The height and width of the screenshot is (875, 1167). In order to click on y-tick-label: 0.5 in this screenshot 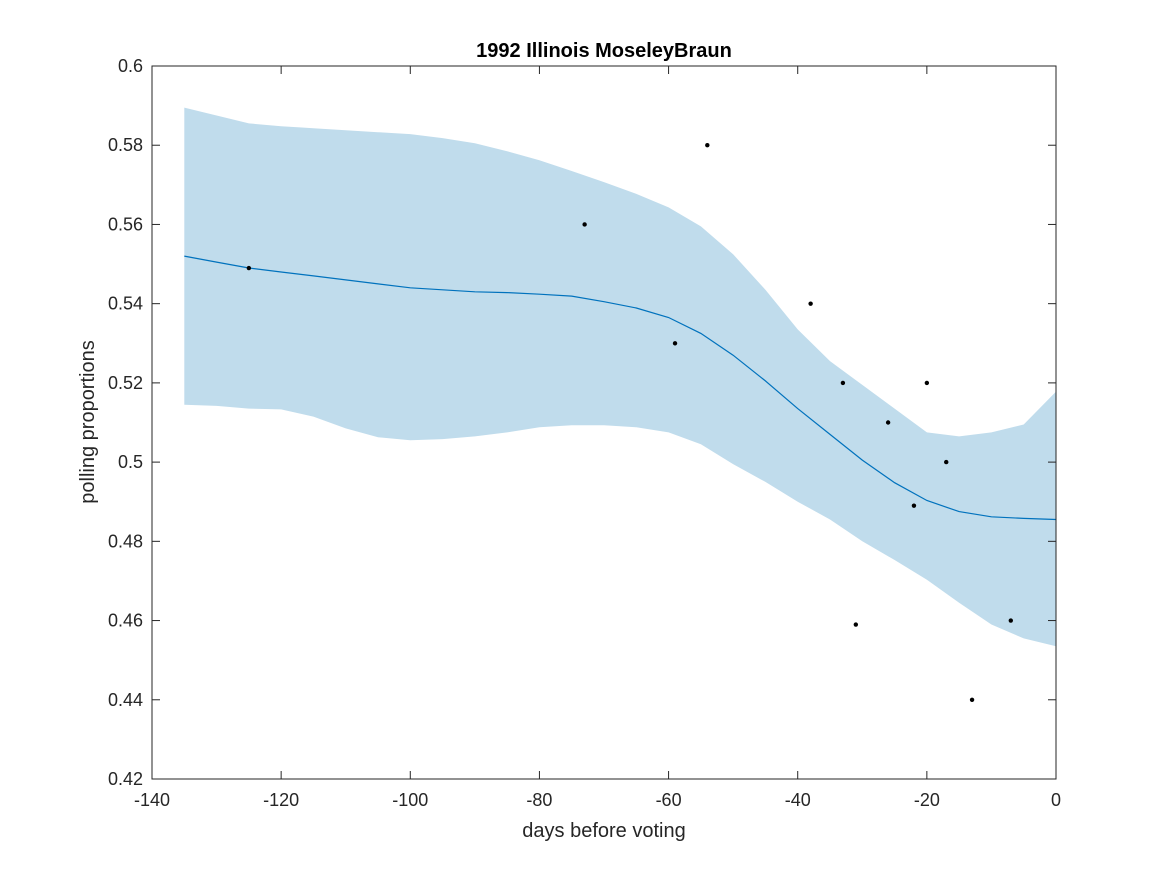, I will do `click(130, 462)`.